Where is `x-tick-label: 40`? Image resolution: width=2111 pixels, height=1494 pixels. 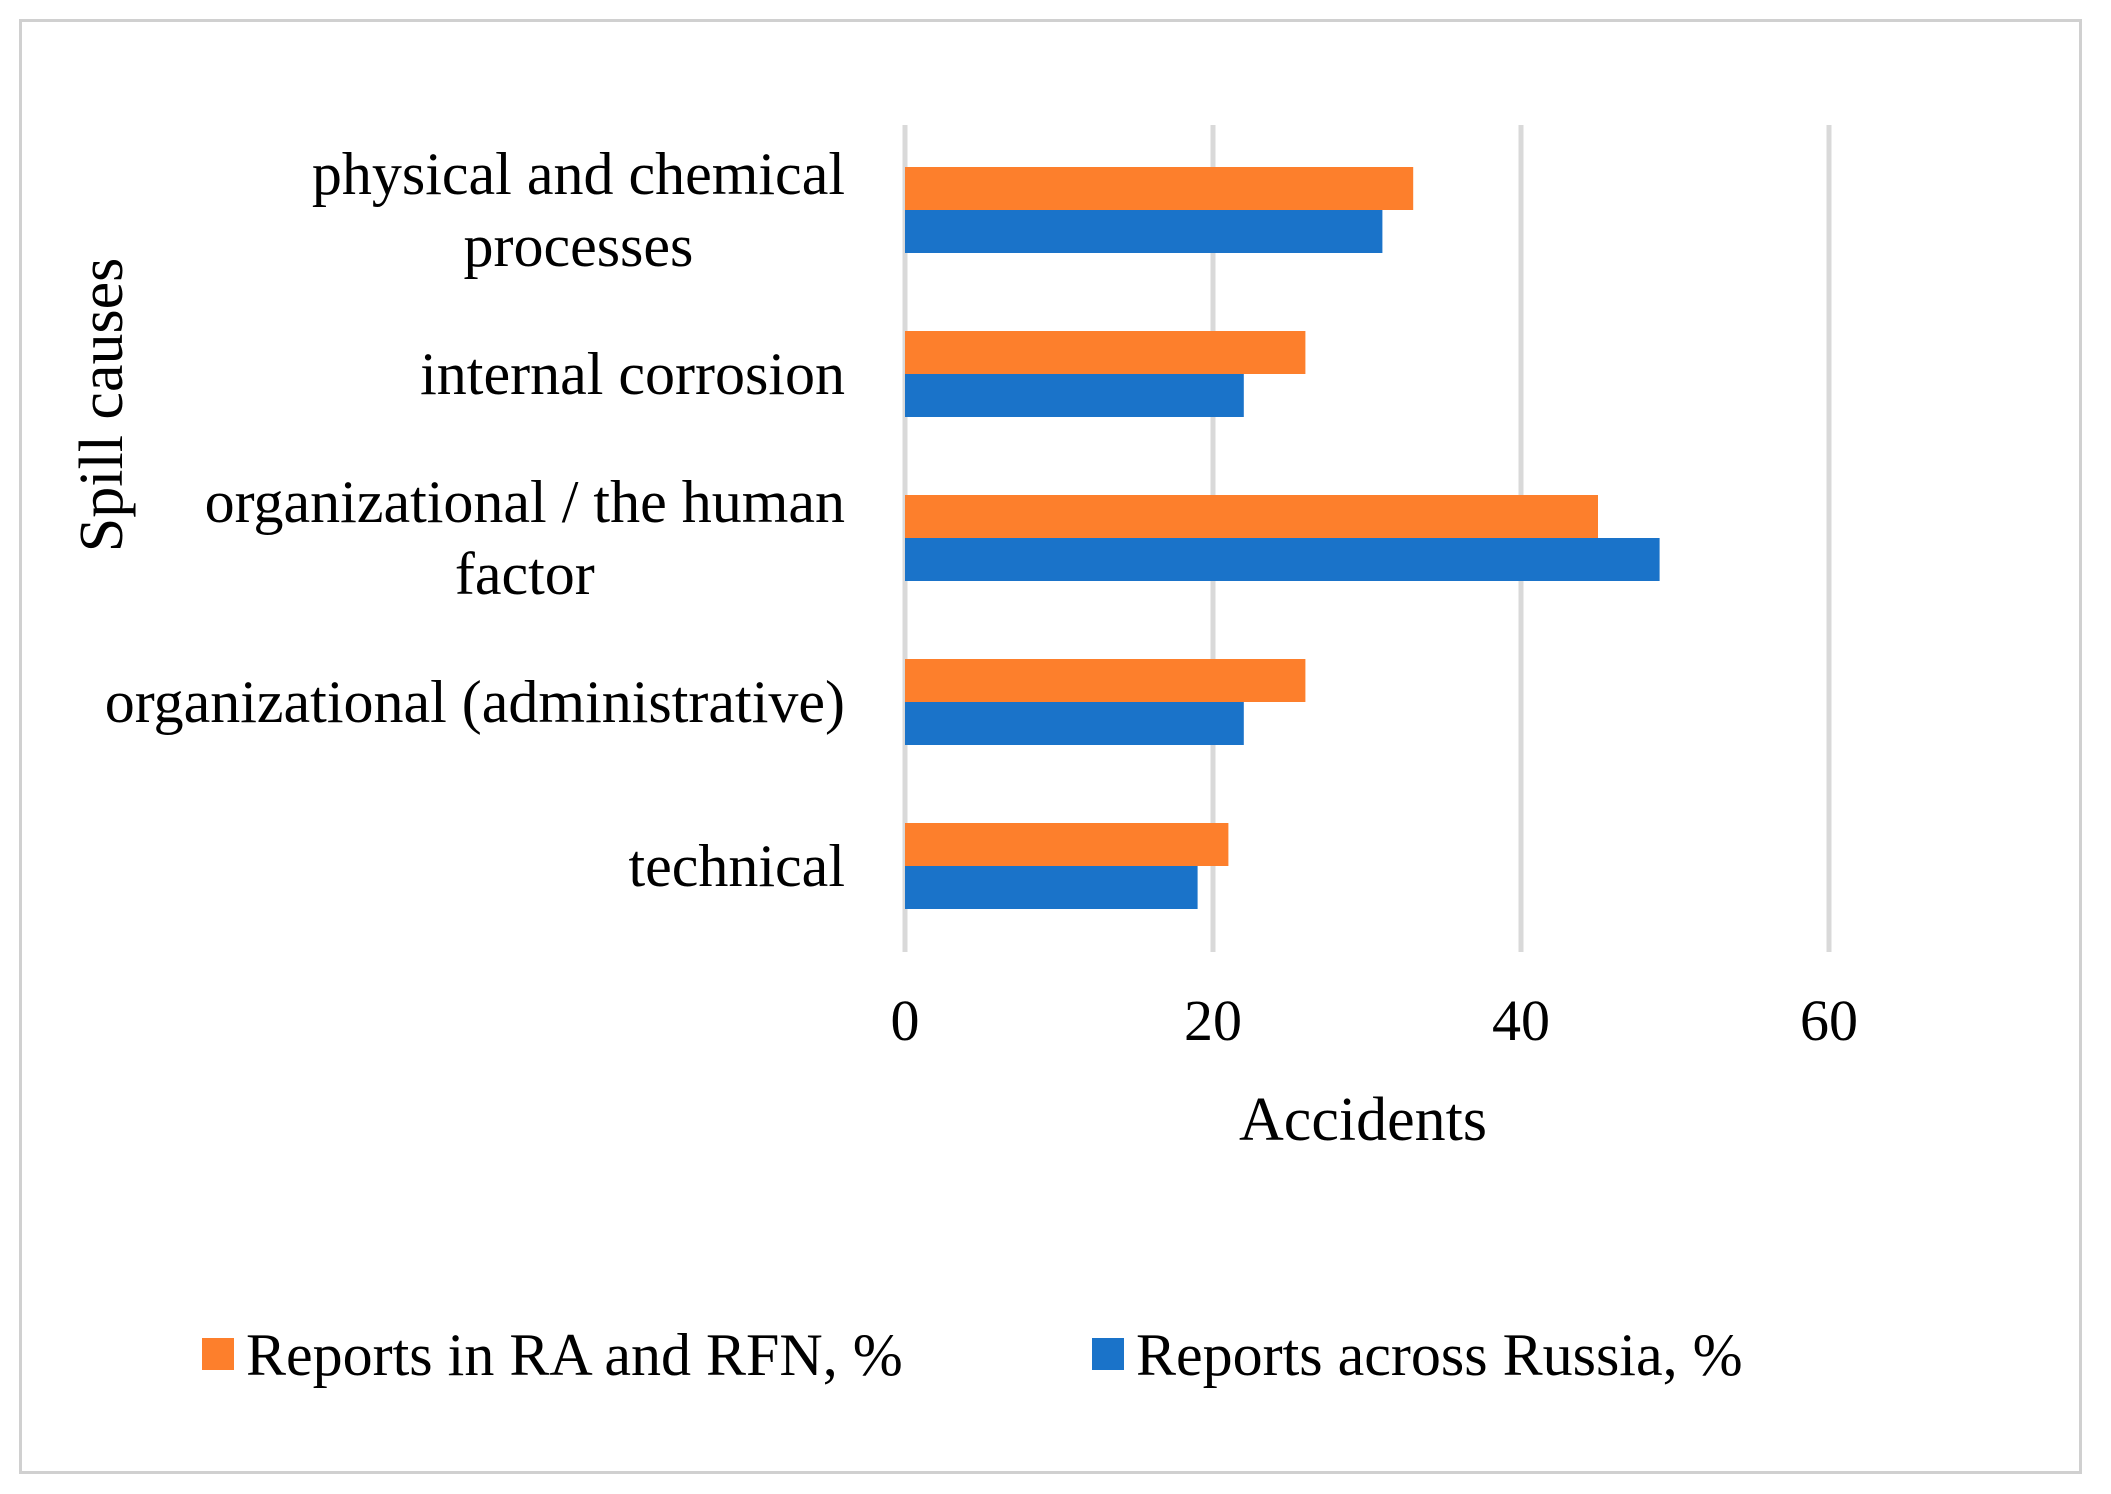
x-tick-label: 40 is located at coordinates (1521, 1020).